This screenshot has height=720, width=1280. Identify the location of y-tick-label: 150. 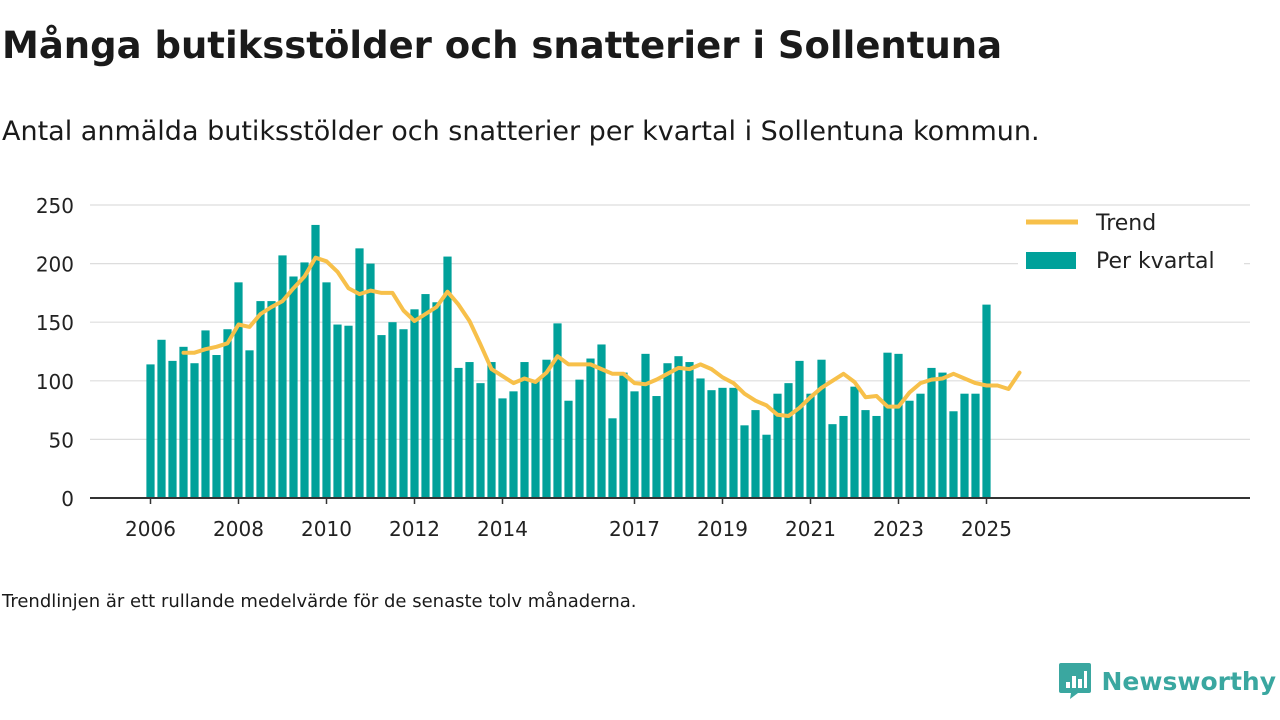
(55, 323).